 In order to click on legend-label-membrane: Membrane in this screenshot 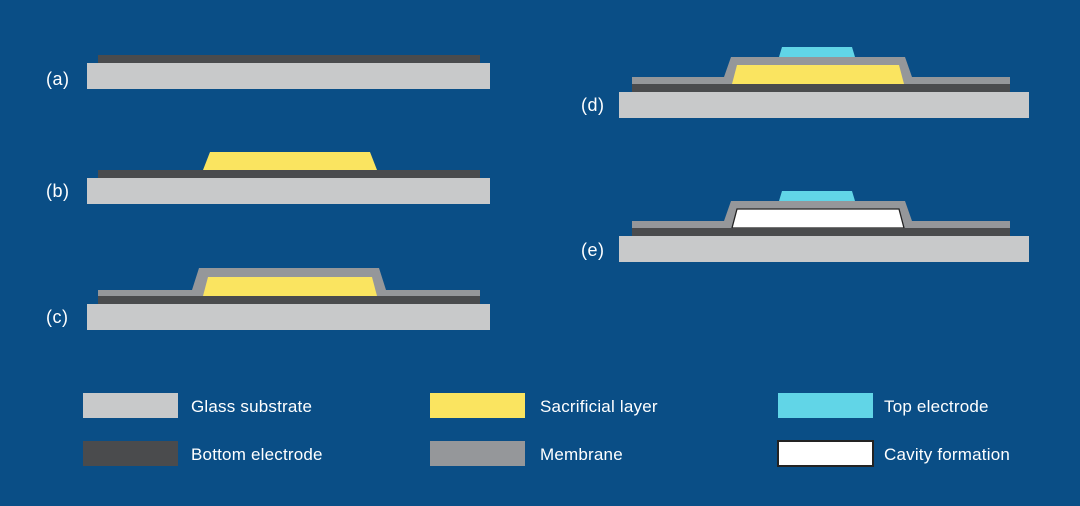, I will do `click(581, 454)`.